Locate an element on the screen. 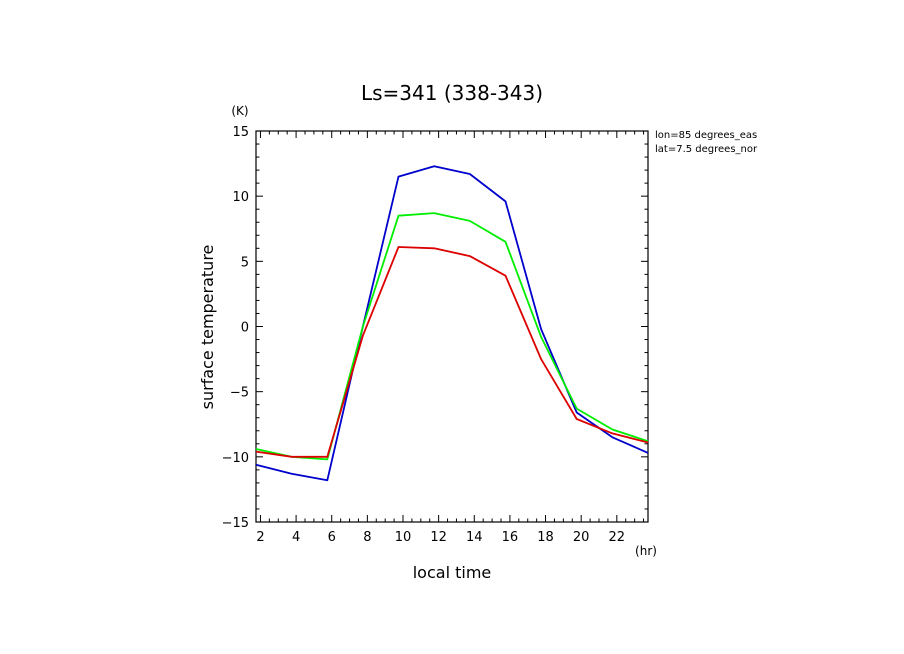 This screenshot has width=904, height=654. x-unit-label: (hr) is located at coordinates (646, 551).